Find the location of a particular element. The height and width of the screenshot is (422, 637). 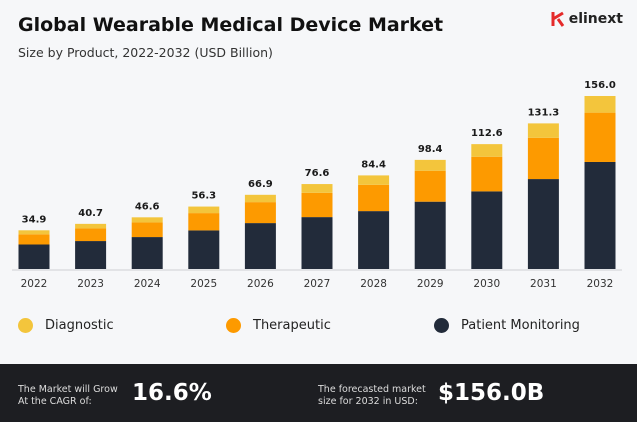

x-tick-label: 2023 is located at coordinates (90, 284).